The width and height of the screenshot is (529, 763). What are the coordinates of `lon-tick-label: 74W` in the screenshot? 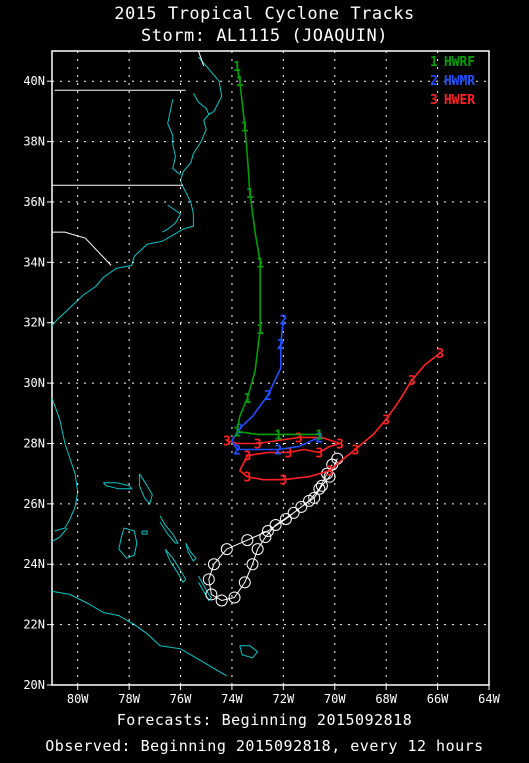 It's located at (232, 699).